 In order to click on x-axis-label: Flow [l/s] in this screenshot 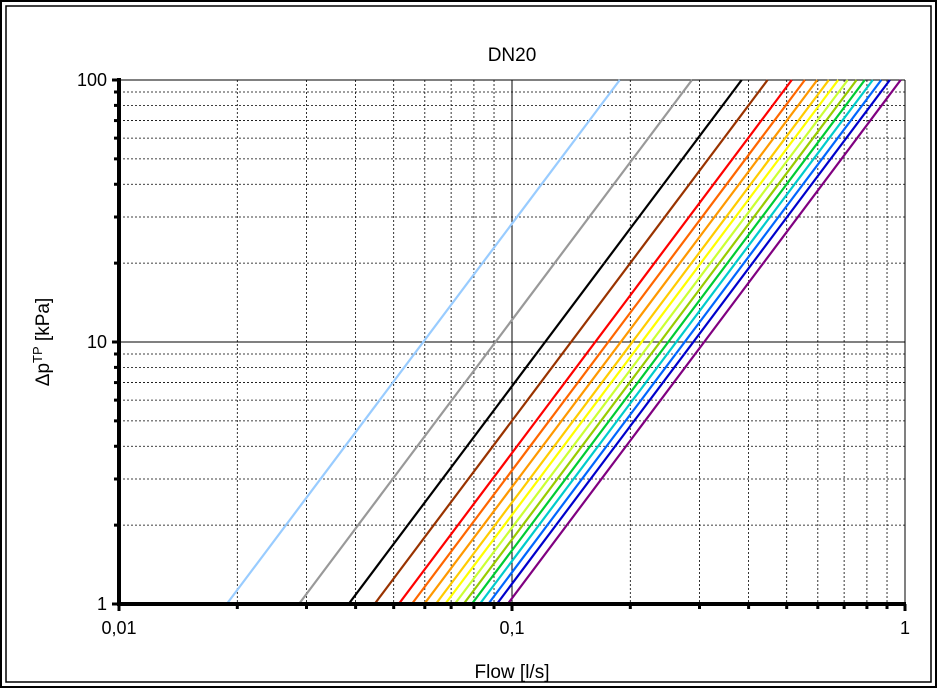, I will do `click(512, 672)`.